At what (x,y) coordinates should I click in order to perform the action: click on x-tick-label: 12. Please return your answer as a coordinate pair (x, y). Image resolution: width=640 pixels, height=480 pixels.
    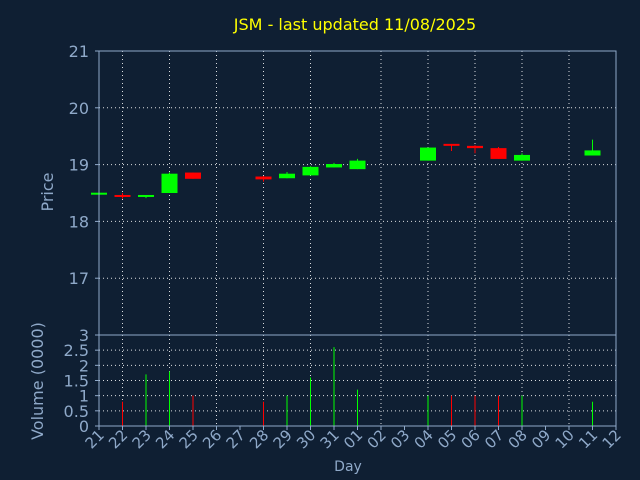
    Looking at the image, I should click on (612, 439).